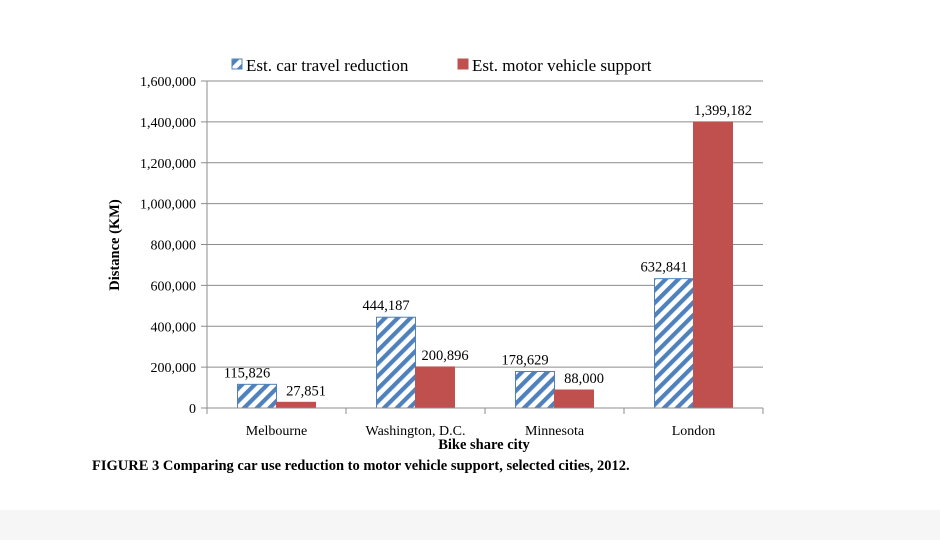 This screenshot has height=545, width=940. What do you see at coordinates (463, 64) in the screenshot?
I see `legend-swatch-motor-vehicle-support` at bounding box center [463, 64].